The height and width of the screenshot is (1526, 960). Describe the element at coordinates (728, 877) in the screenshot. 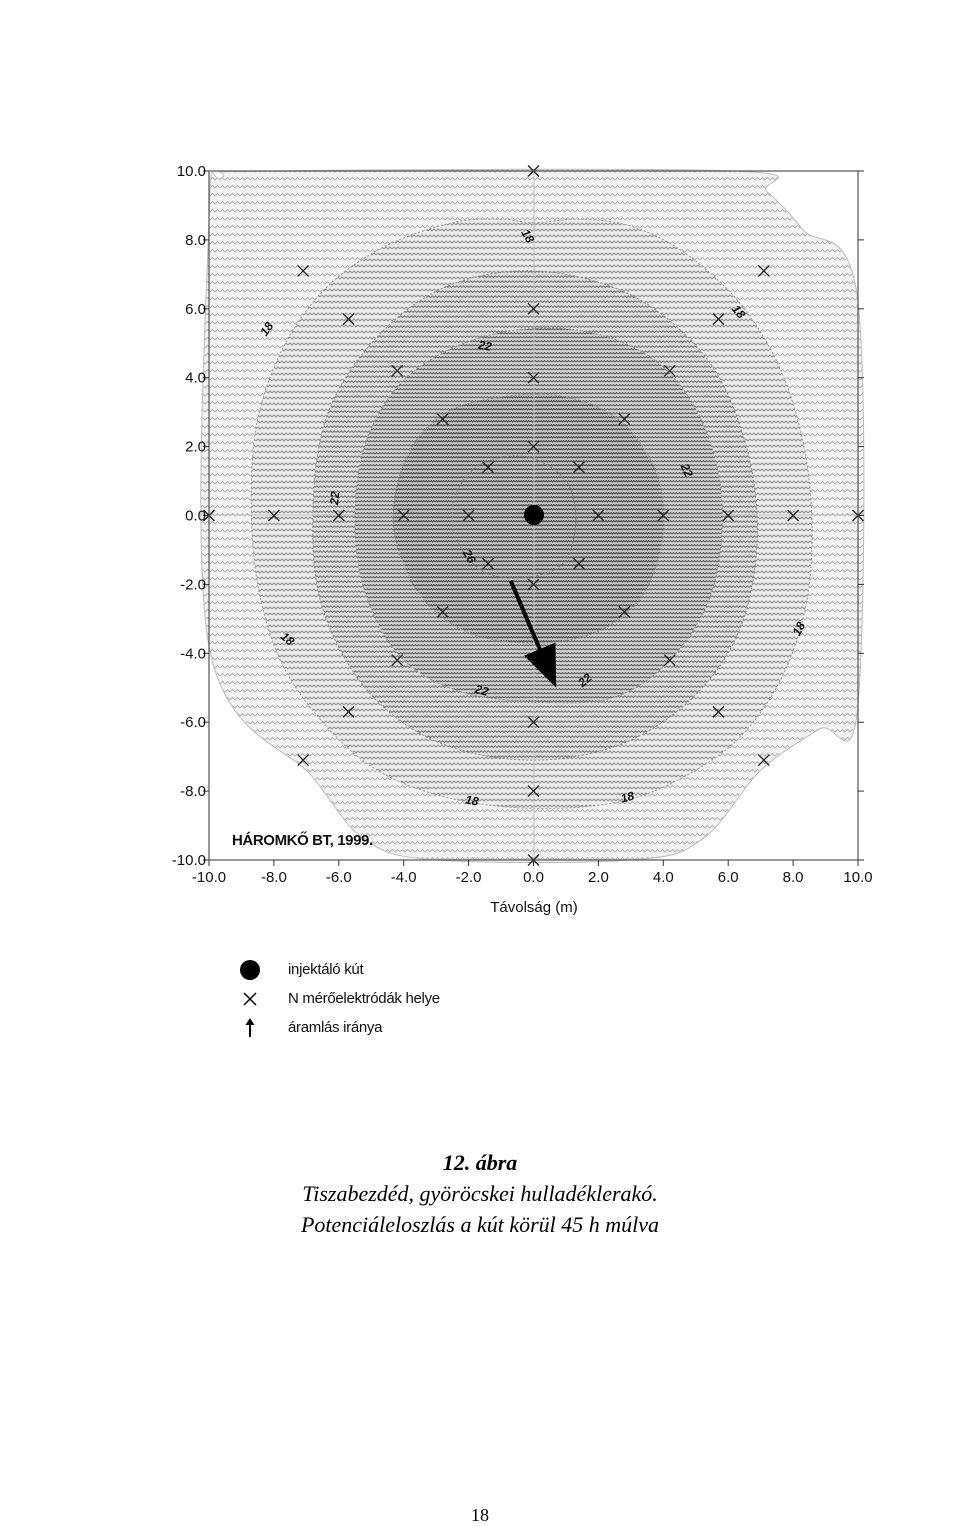

I see `x-tick-label: 6.0` at that location.